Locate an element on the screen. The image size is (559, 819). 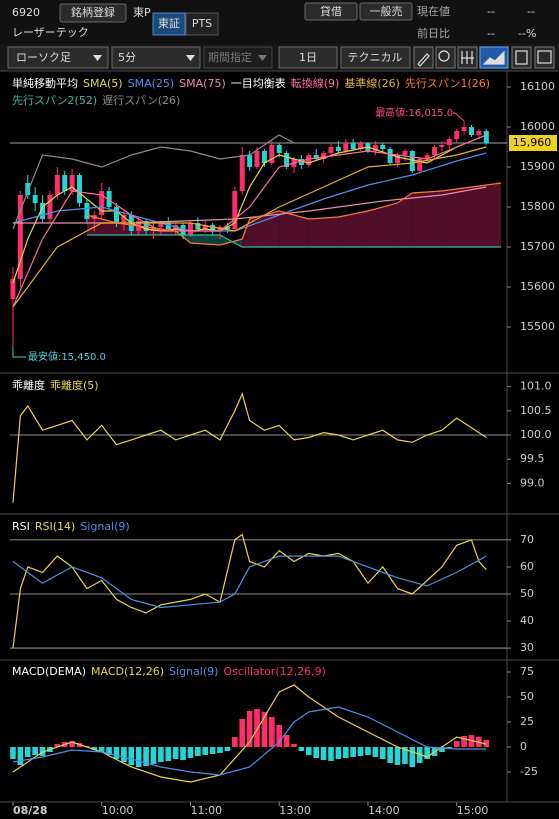
x-tick-label: 08/28 is located at coordinates (30, 810).